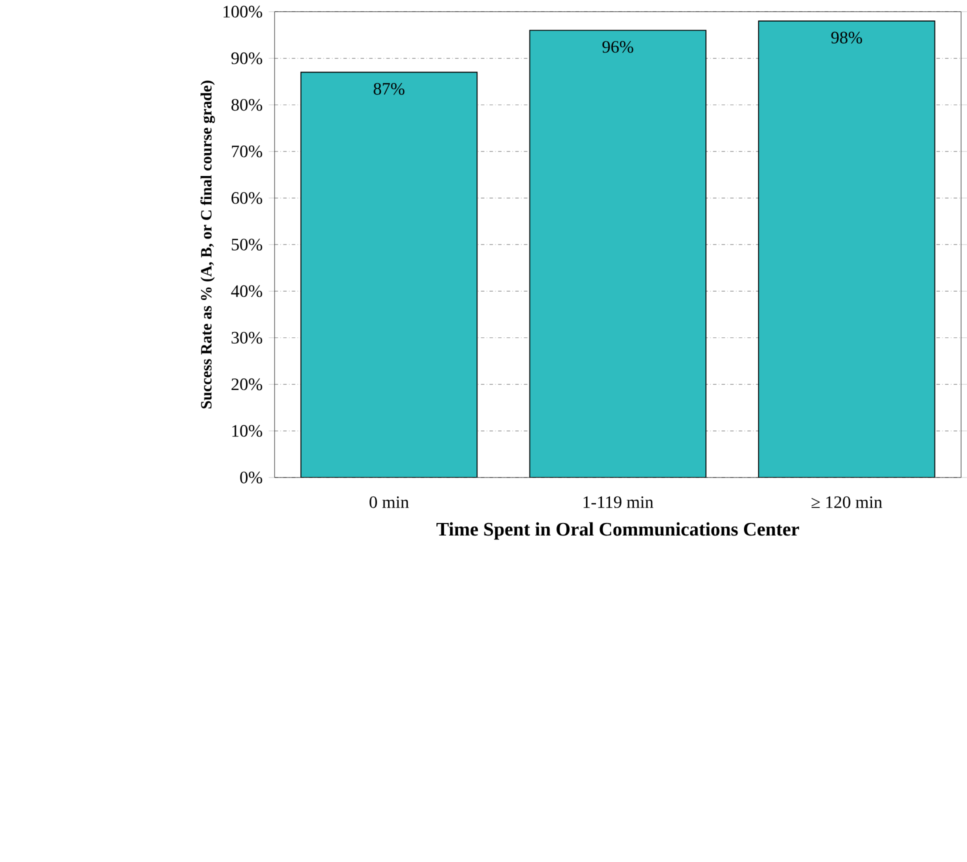 This screenshot has width=967, height=862. Describe the element at coordinates (618, 47) in the screenshot. I see `data-label: 96%` at that location.